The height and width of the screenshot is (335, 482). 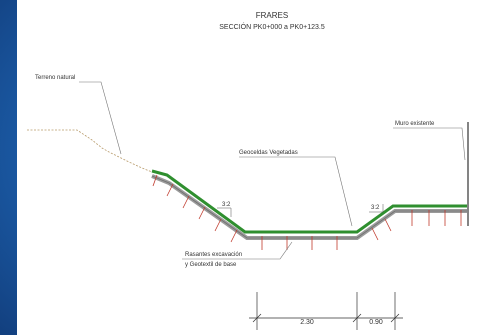 What do you see at coordinates (429, 144) in the screenshot?
I see `wall-leader` at bounding box center [429, 144].